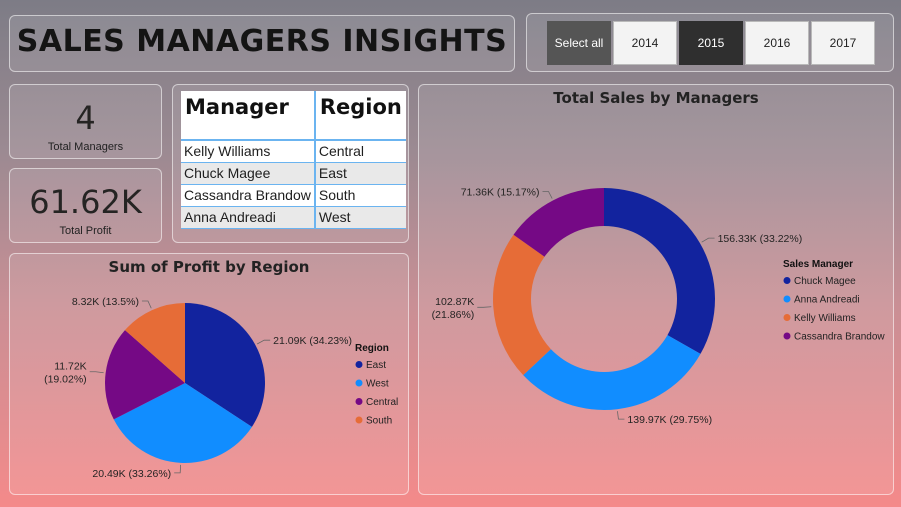 Image resolution: width=901 pixels, height=507 pixels. What do you see at coordinates (146, 304) in the screenshot?
I see `profit-pie-leader-south` at bounding box center [146, 304].